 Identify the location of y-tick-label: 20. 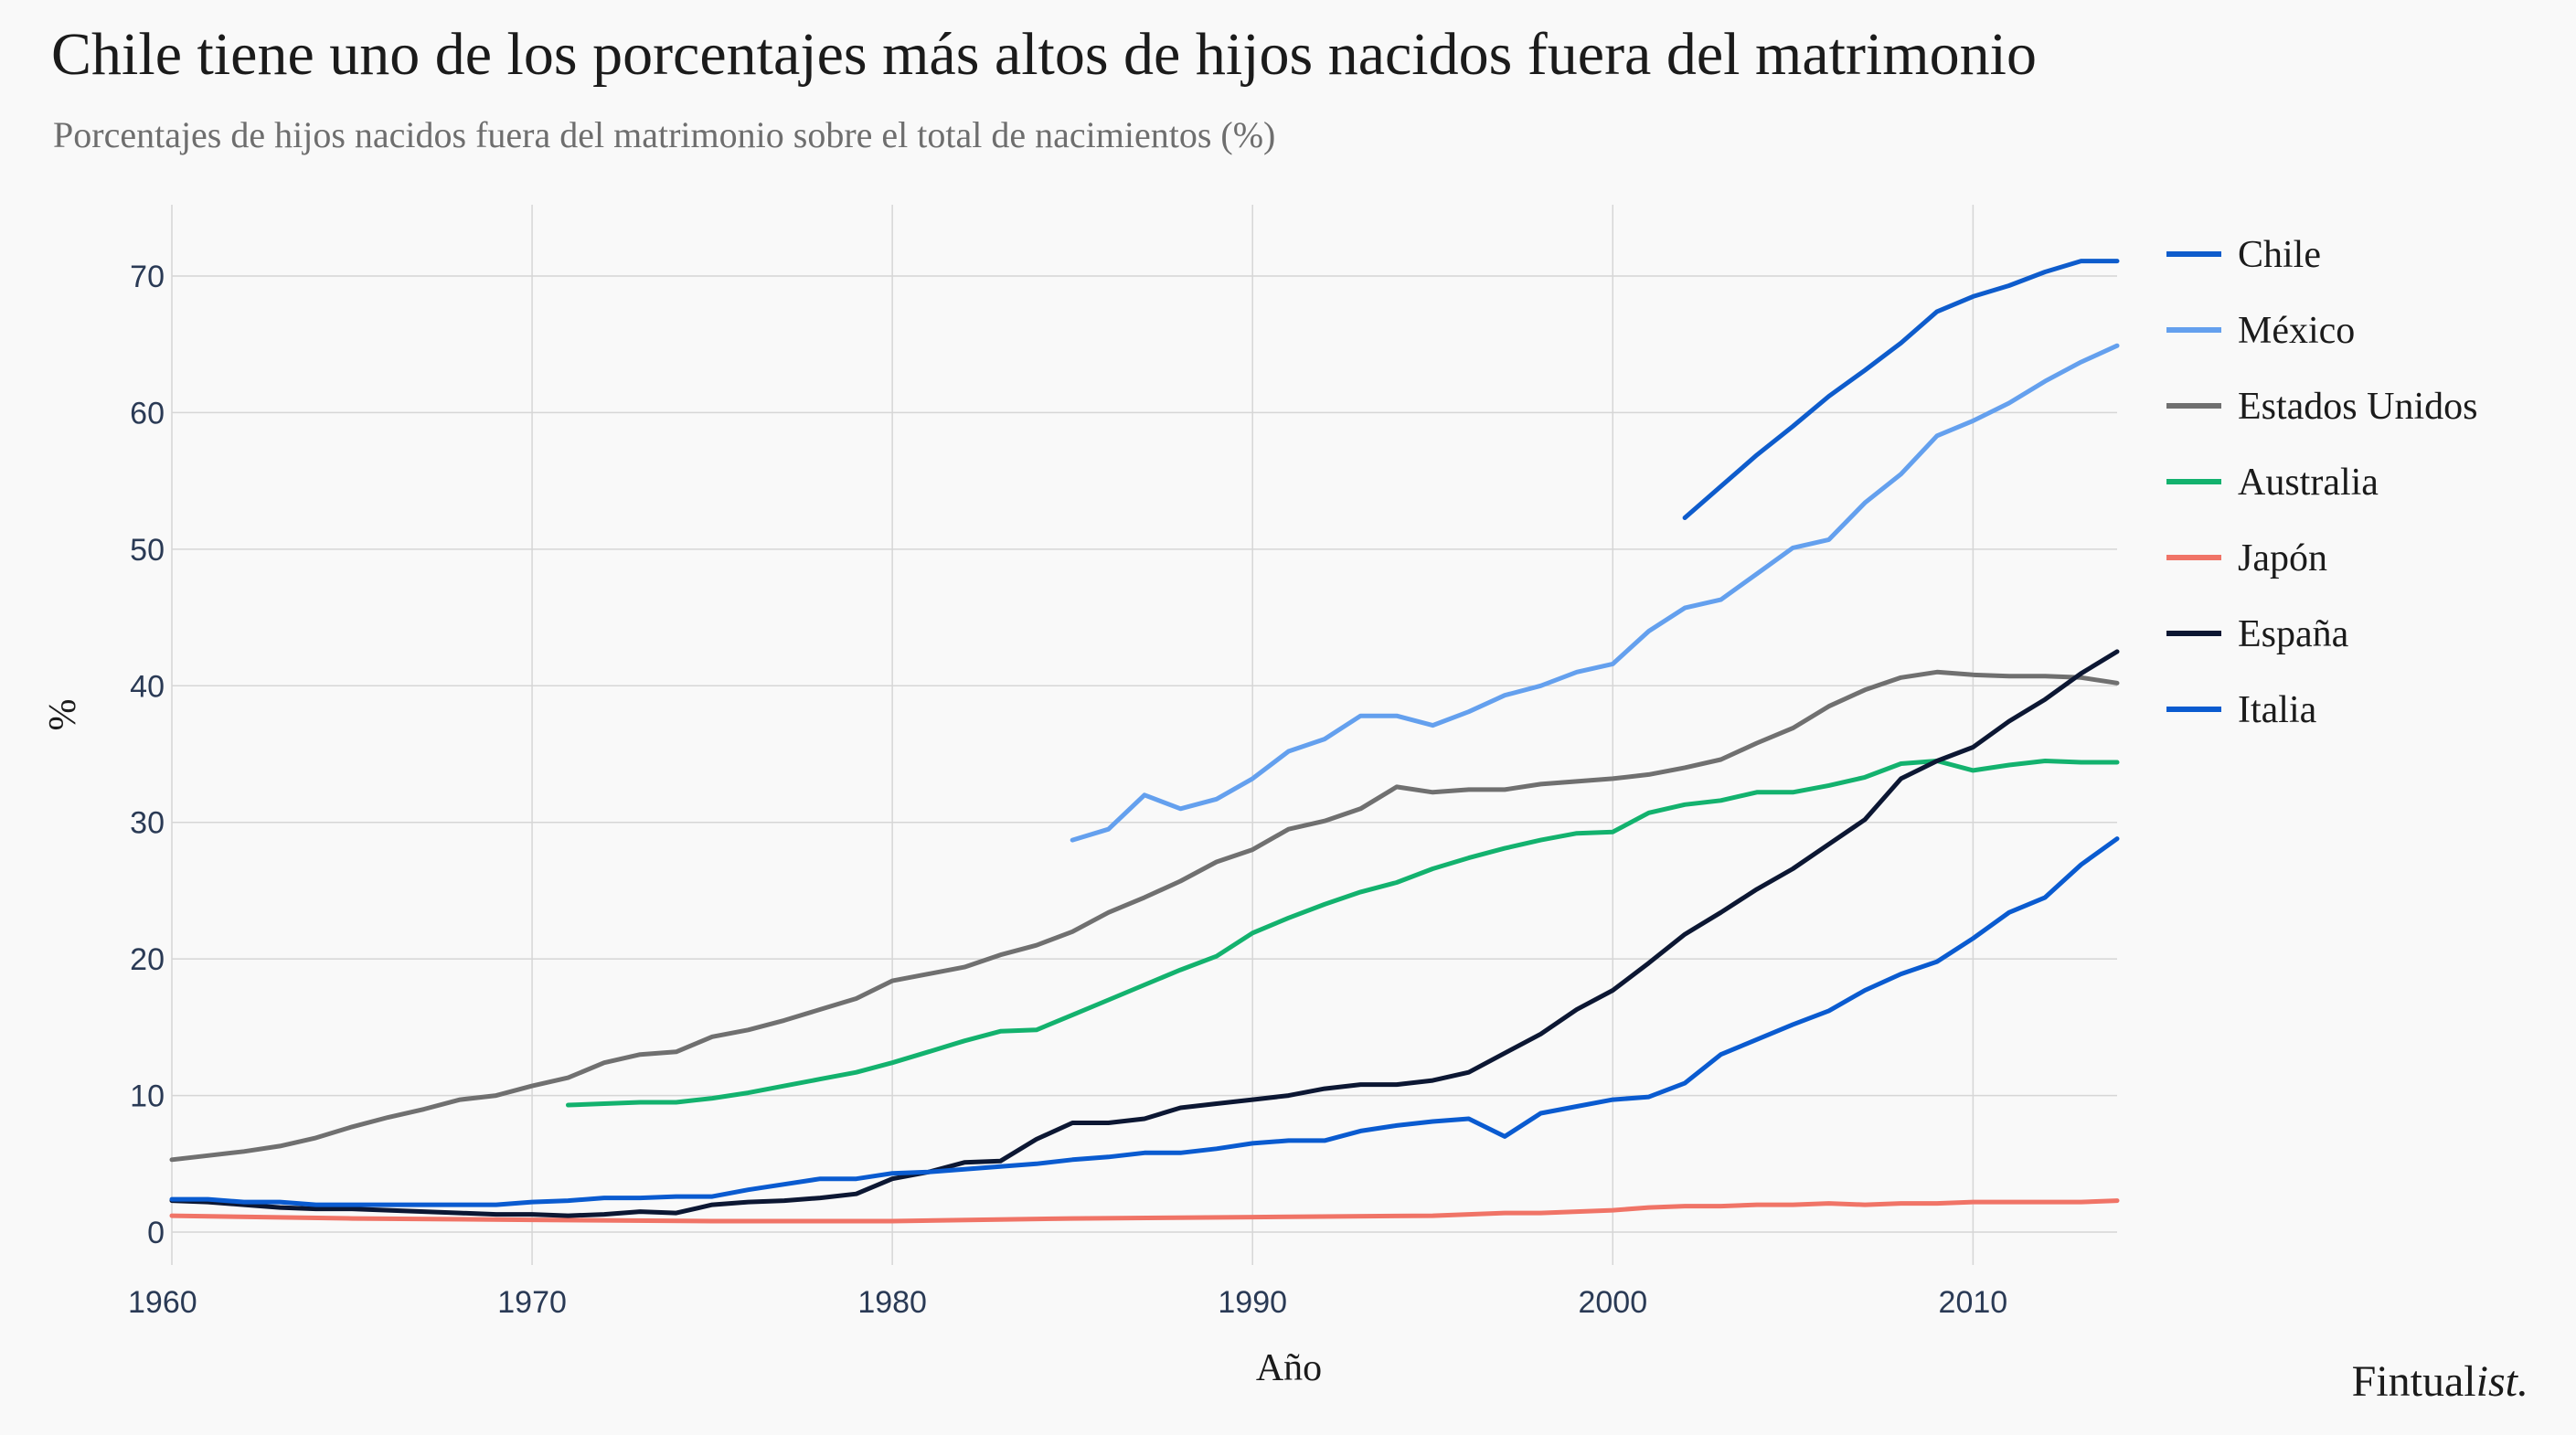
(148, 959).